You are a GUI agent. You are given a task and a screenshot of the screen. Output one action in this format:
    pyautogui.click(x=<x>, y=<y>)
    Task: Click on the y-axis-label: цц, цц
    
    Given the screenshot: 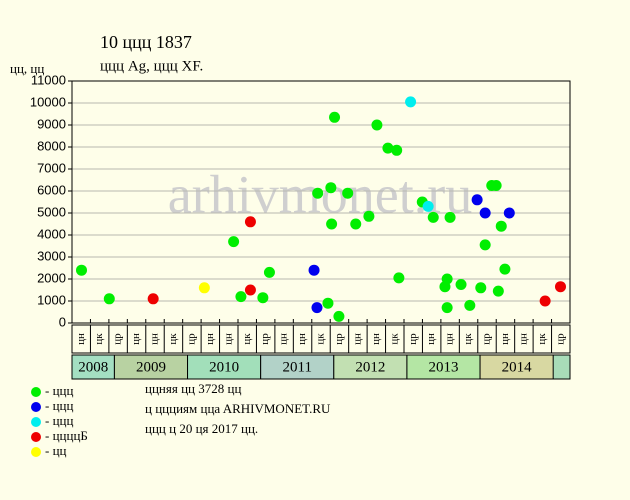 What is the action you would take?
    pyautogui.click(x=27, y=68)
    